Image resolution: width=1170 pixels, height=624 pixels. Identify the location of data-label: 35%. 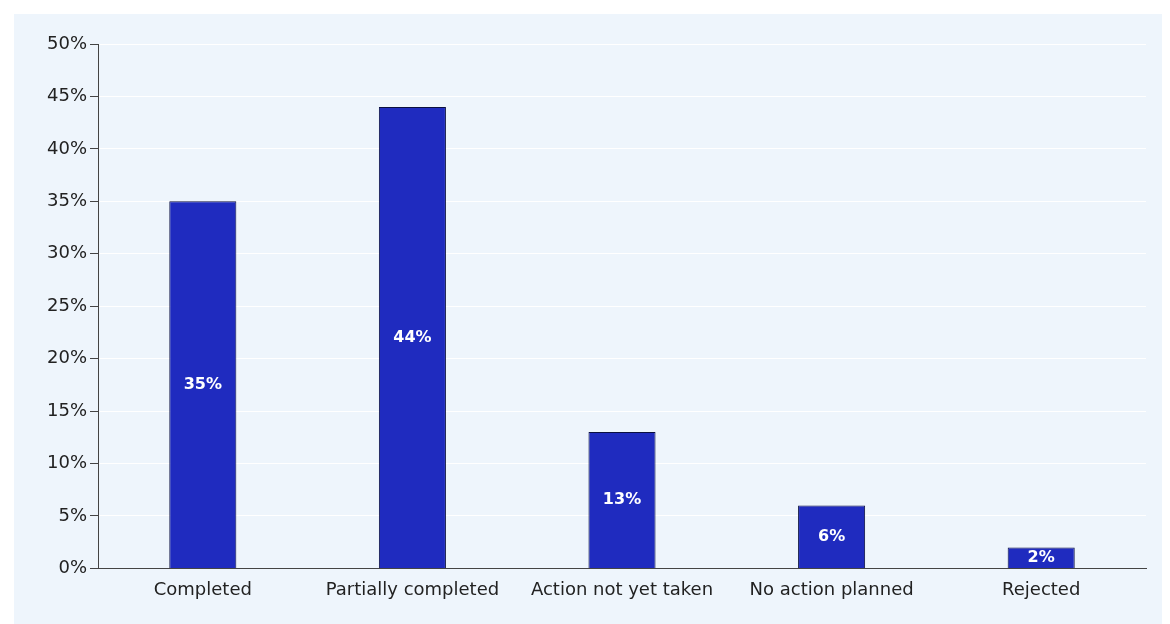
(202, 383).